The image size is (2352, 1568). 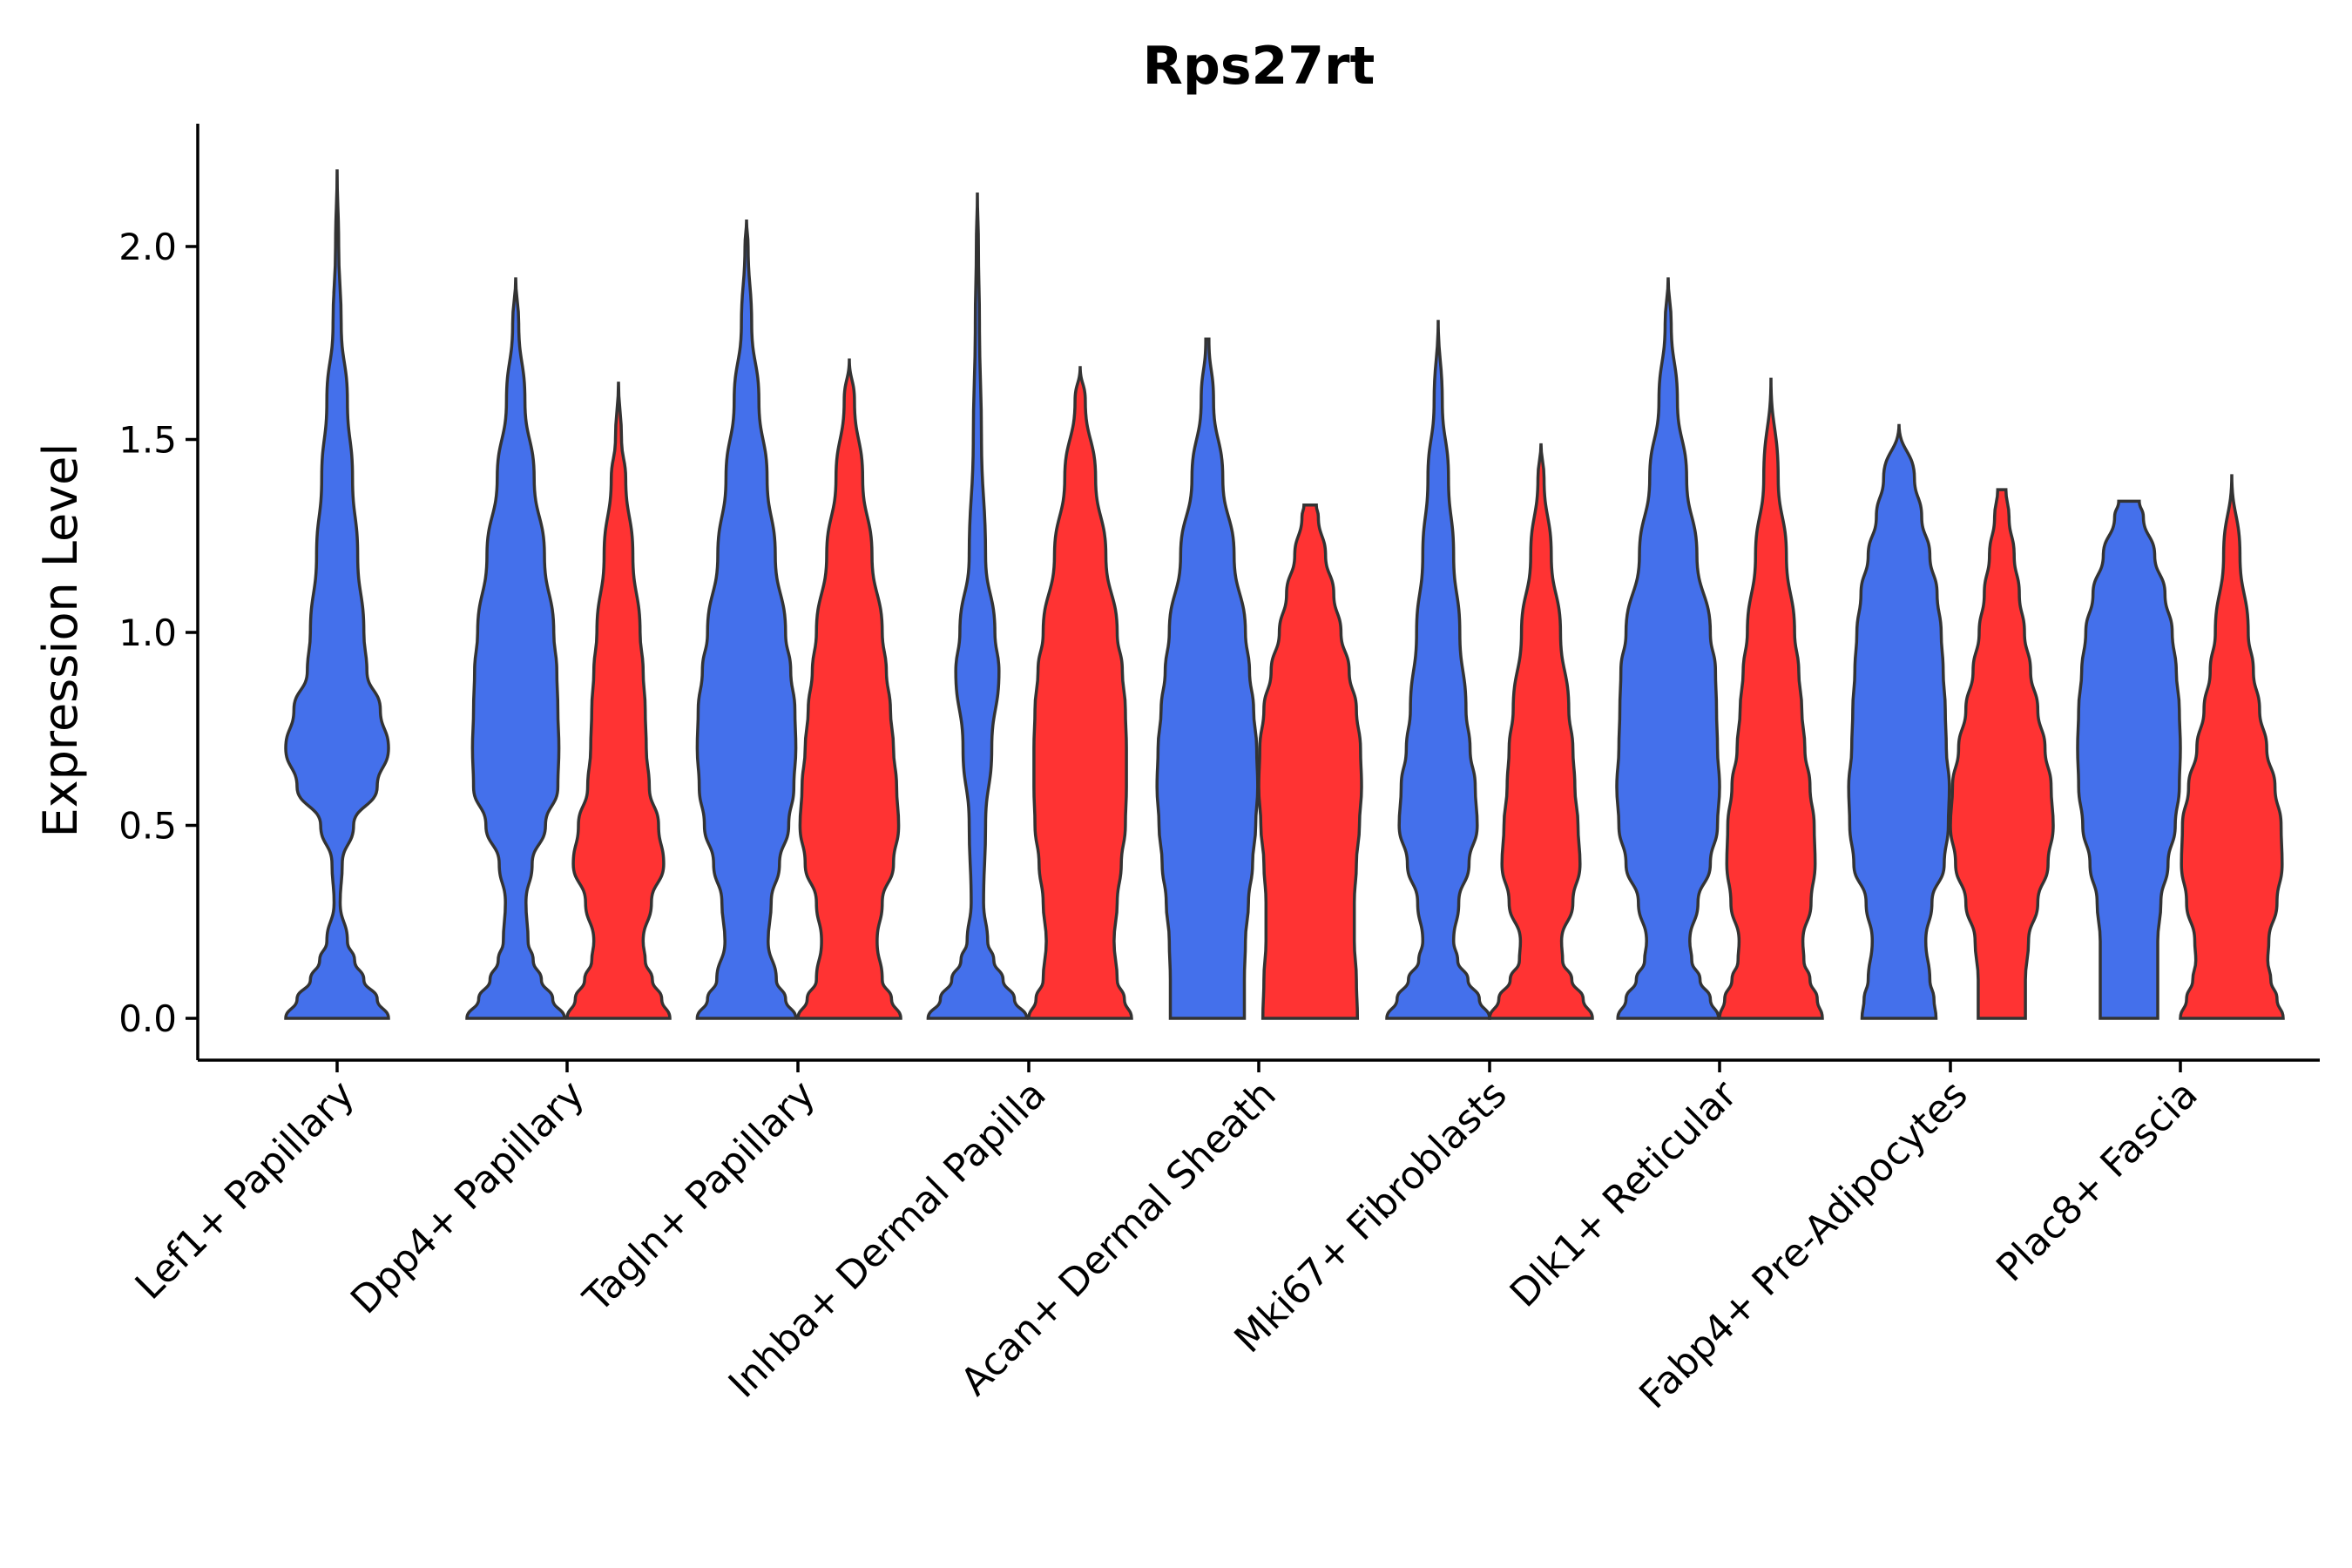 I want to click on x-tick-label: Tagln+ Papillary, so click(x=699, y=1196).